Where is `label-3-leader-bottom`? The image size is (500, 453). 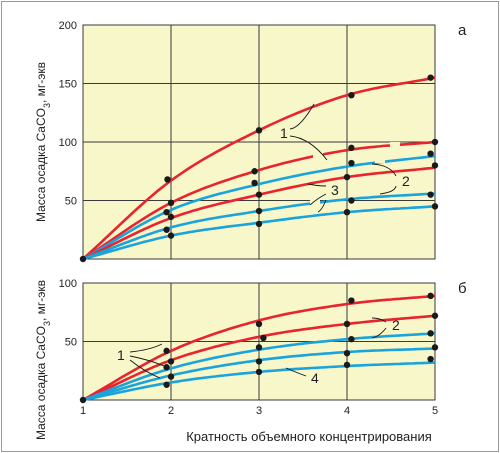 label-3-leader-bottom is located at coordinates (322, 206).